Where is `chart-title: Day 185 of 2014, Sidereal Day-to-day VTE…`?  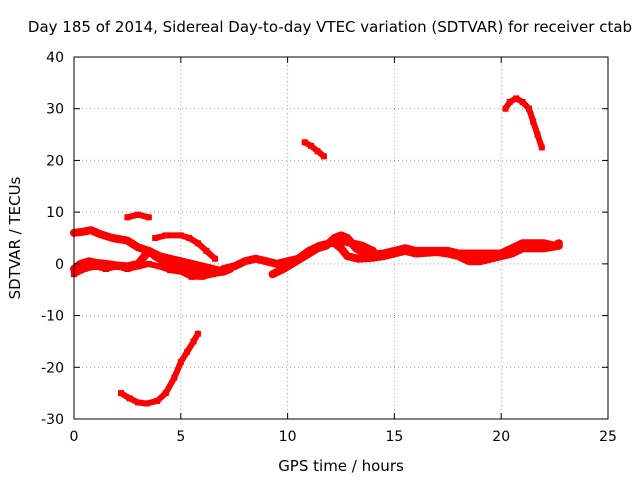
chart-title: Day 185 of 2014, Sidereal Day-to-day VTE… is located at coordinates (330, 27).